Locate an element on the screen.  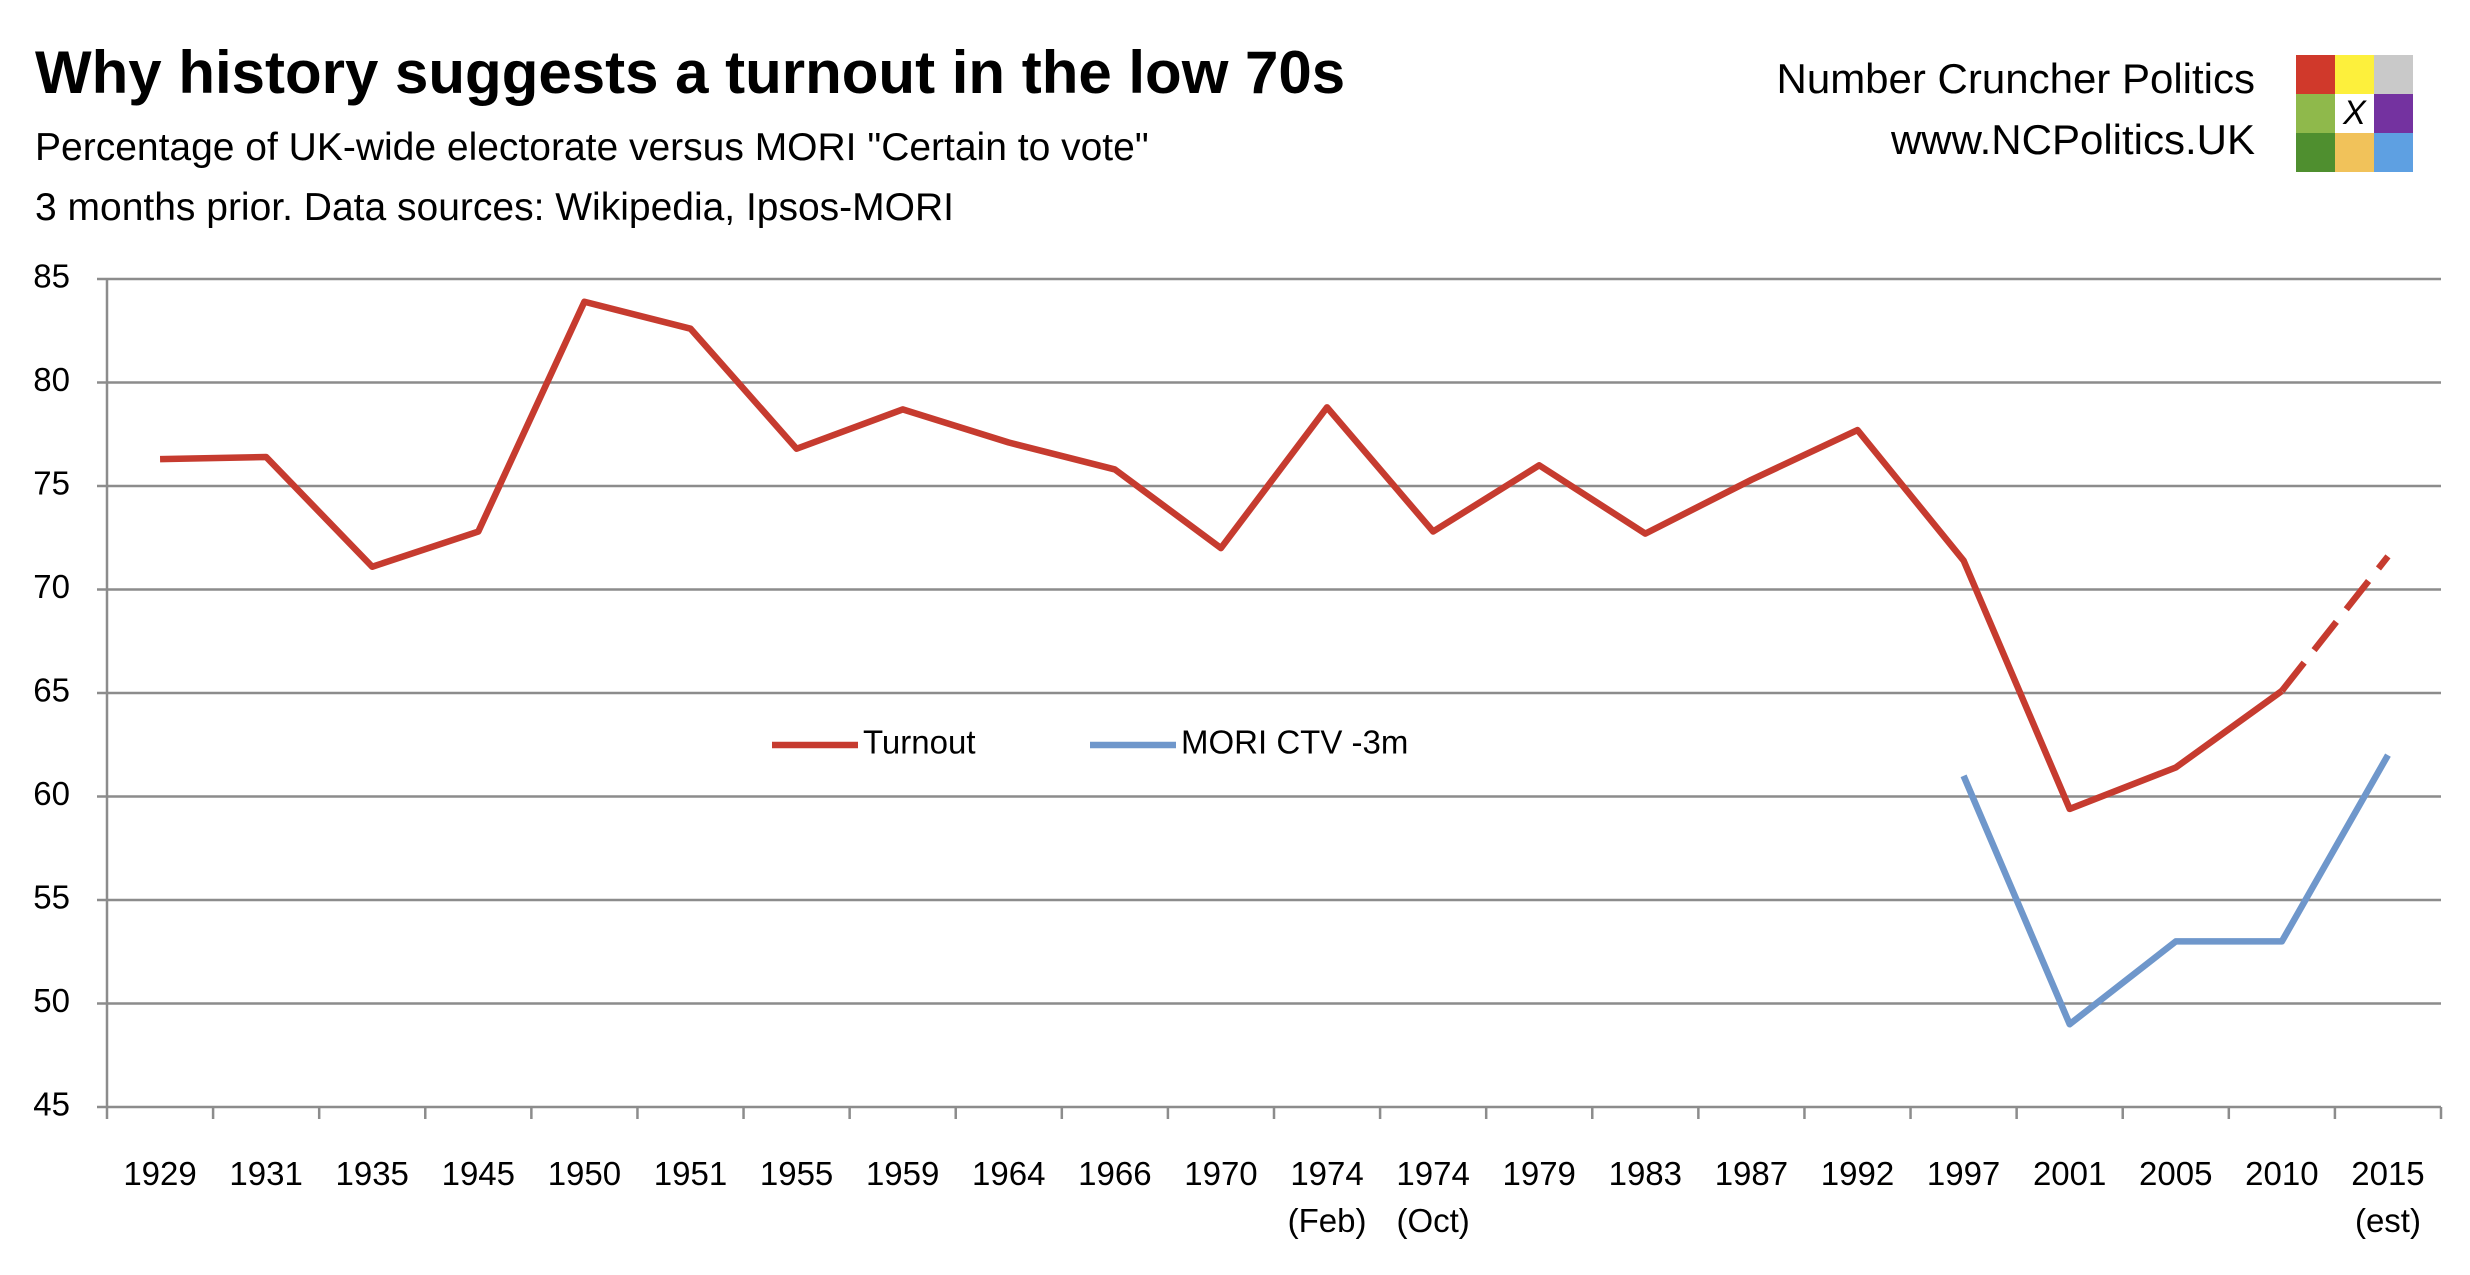
x-tick-label: 2005 is located at coordinates (2176, 1173).